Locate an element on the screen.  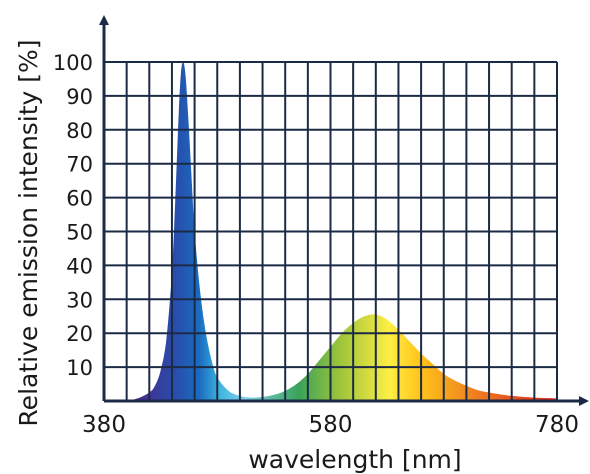
y-tick-label: 80 is located at coordinates (79, 131).